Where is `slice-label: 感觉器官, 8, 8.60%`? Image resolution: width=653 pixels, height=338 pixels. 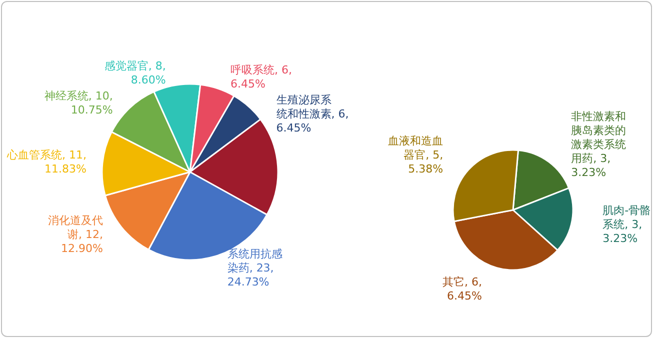 slice-label: 感觉器官, 8, 8.60% is located at coordinates (135, 73).